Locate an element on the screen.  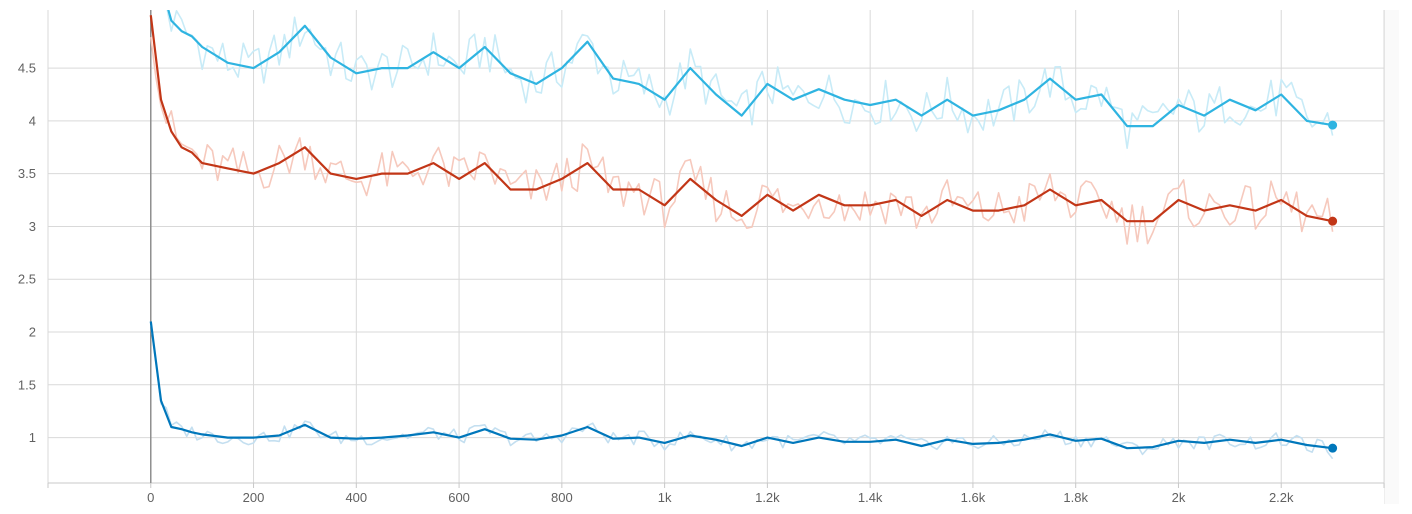
x-tick-label: 1k is located at coordinates (665, 497).